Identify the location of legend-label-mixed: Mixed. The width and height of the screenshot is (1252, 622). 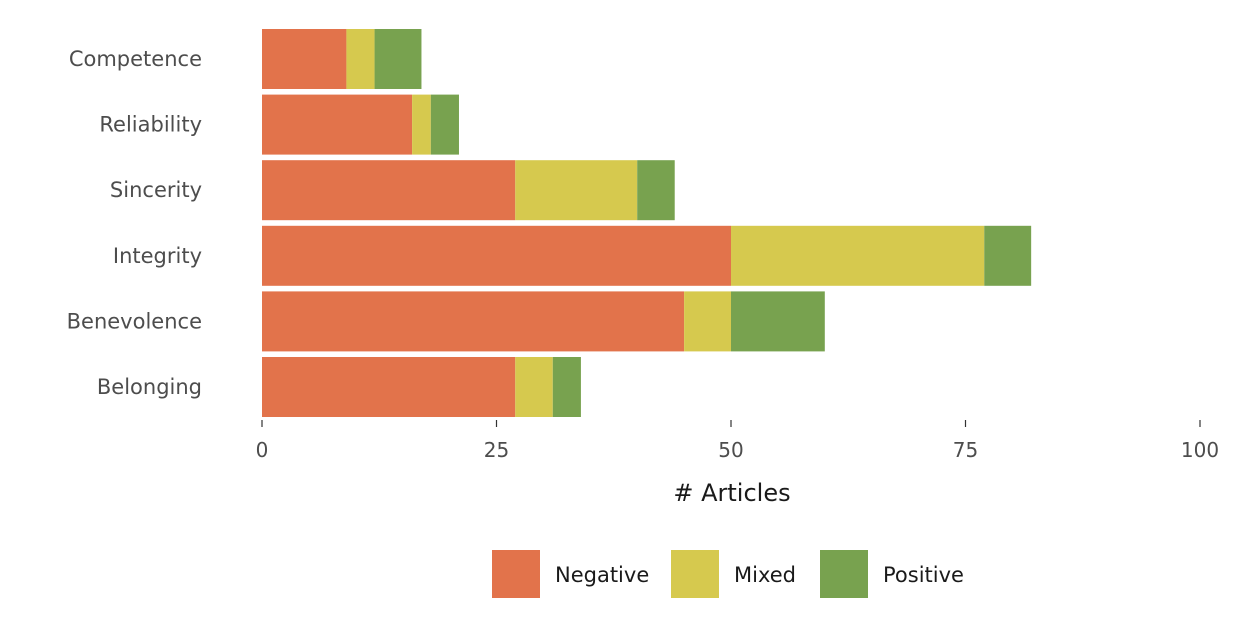
(765, 575).